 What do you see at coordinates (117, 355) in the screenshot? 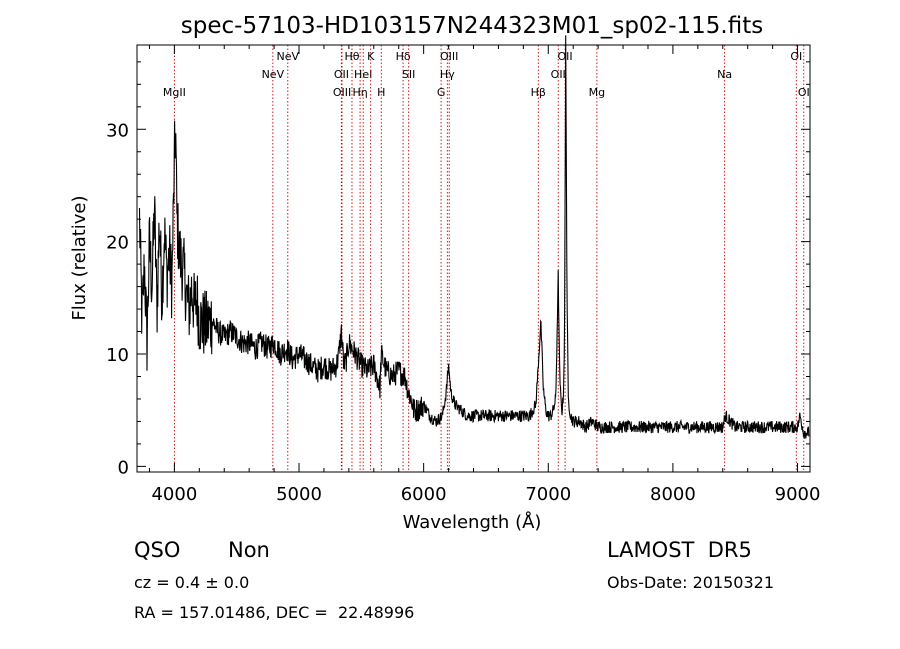
I see `y-tick-label: 10` at bounding box center [117, 355].